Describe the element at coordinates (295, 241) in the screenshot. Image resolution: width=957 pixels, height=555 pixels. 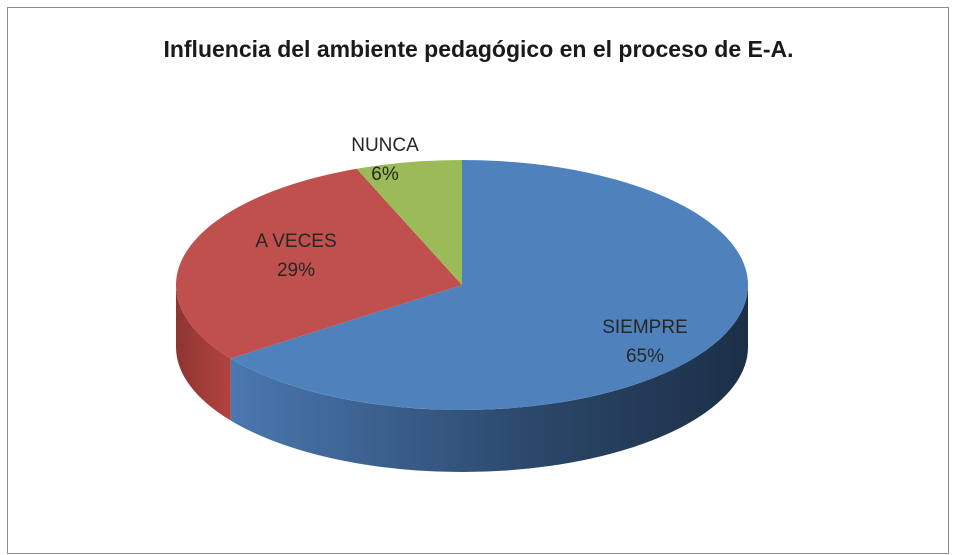
I see `slice-label: A VECES` at that location.